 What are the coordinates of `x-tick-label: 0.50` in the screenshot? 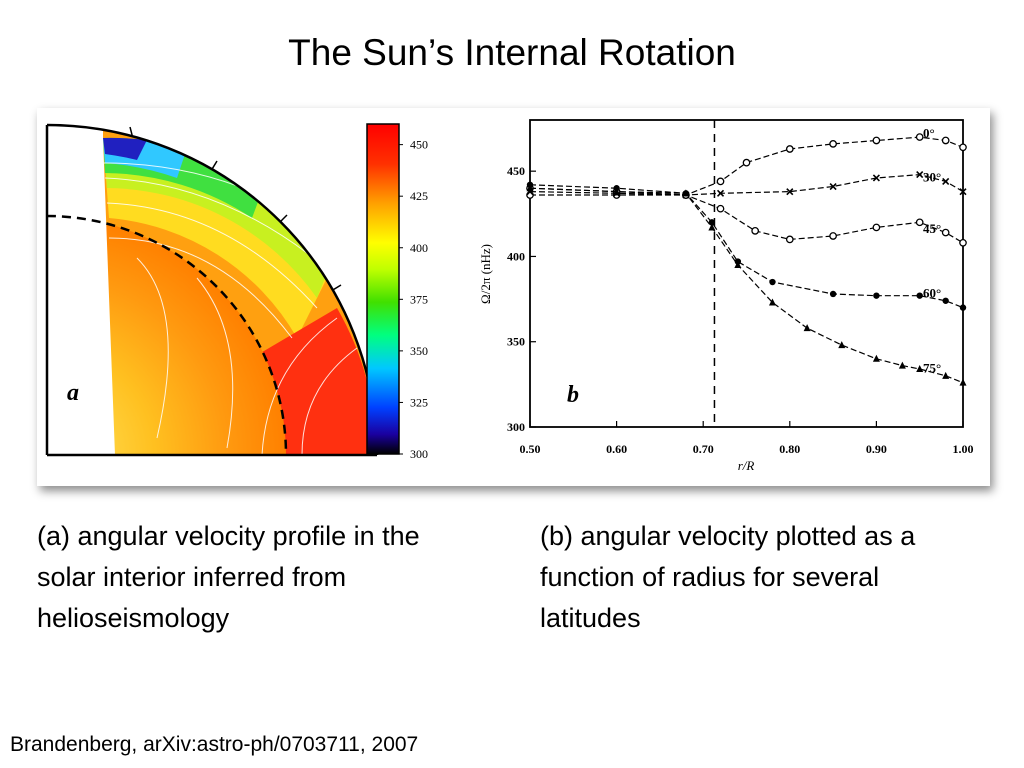 It's located at (530, 449).